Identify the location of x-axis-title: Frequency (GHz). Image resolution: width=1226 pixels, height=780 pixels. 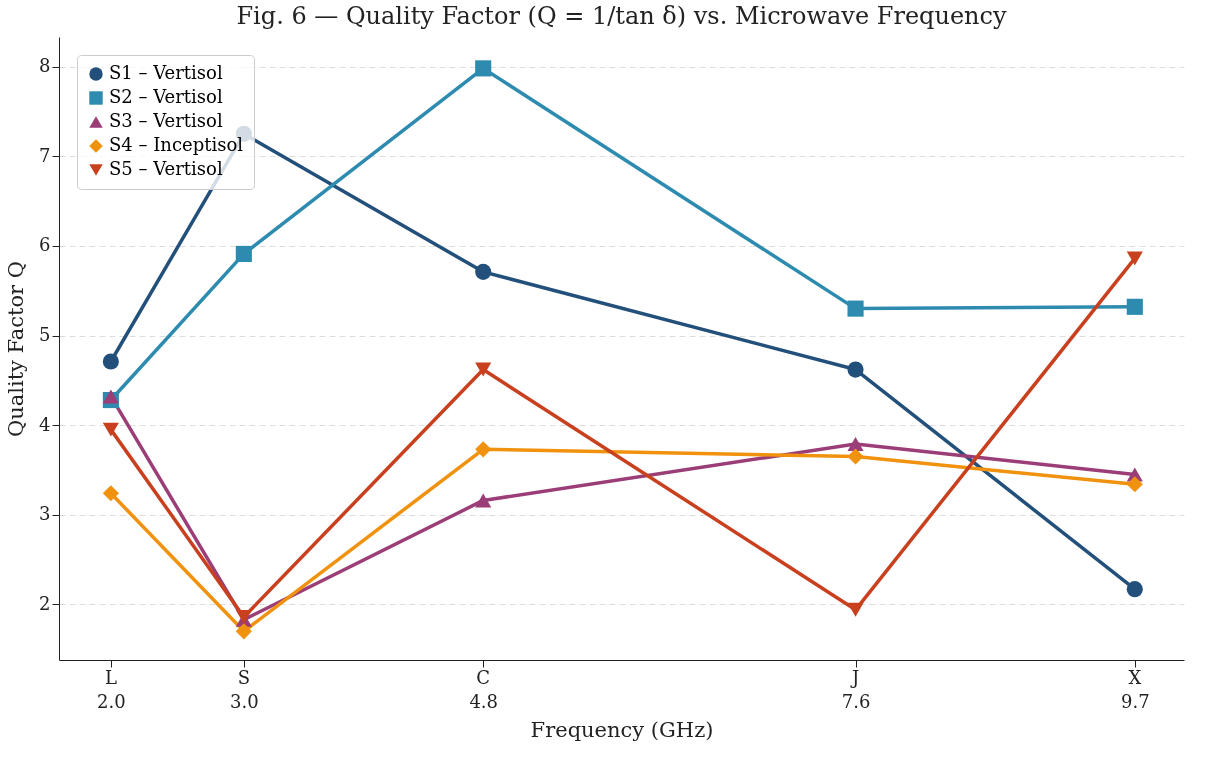
(622, 729).